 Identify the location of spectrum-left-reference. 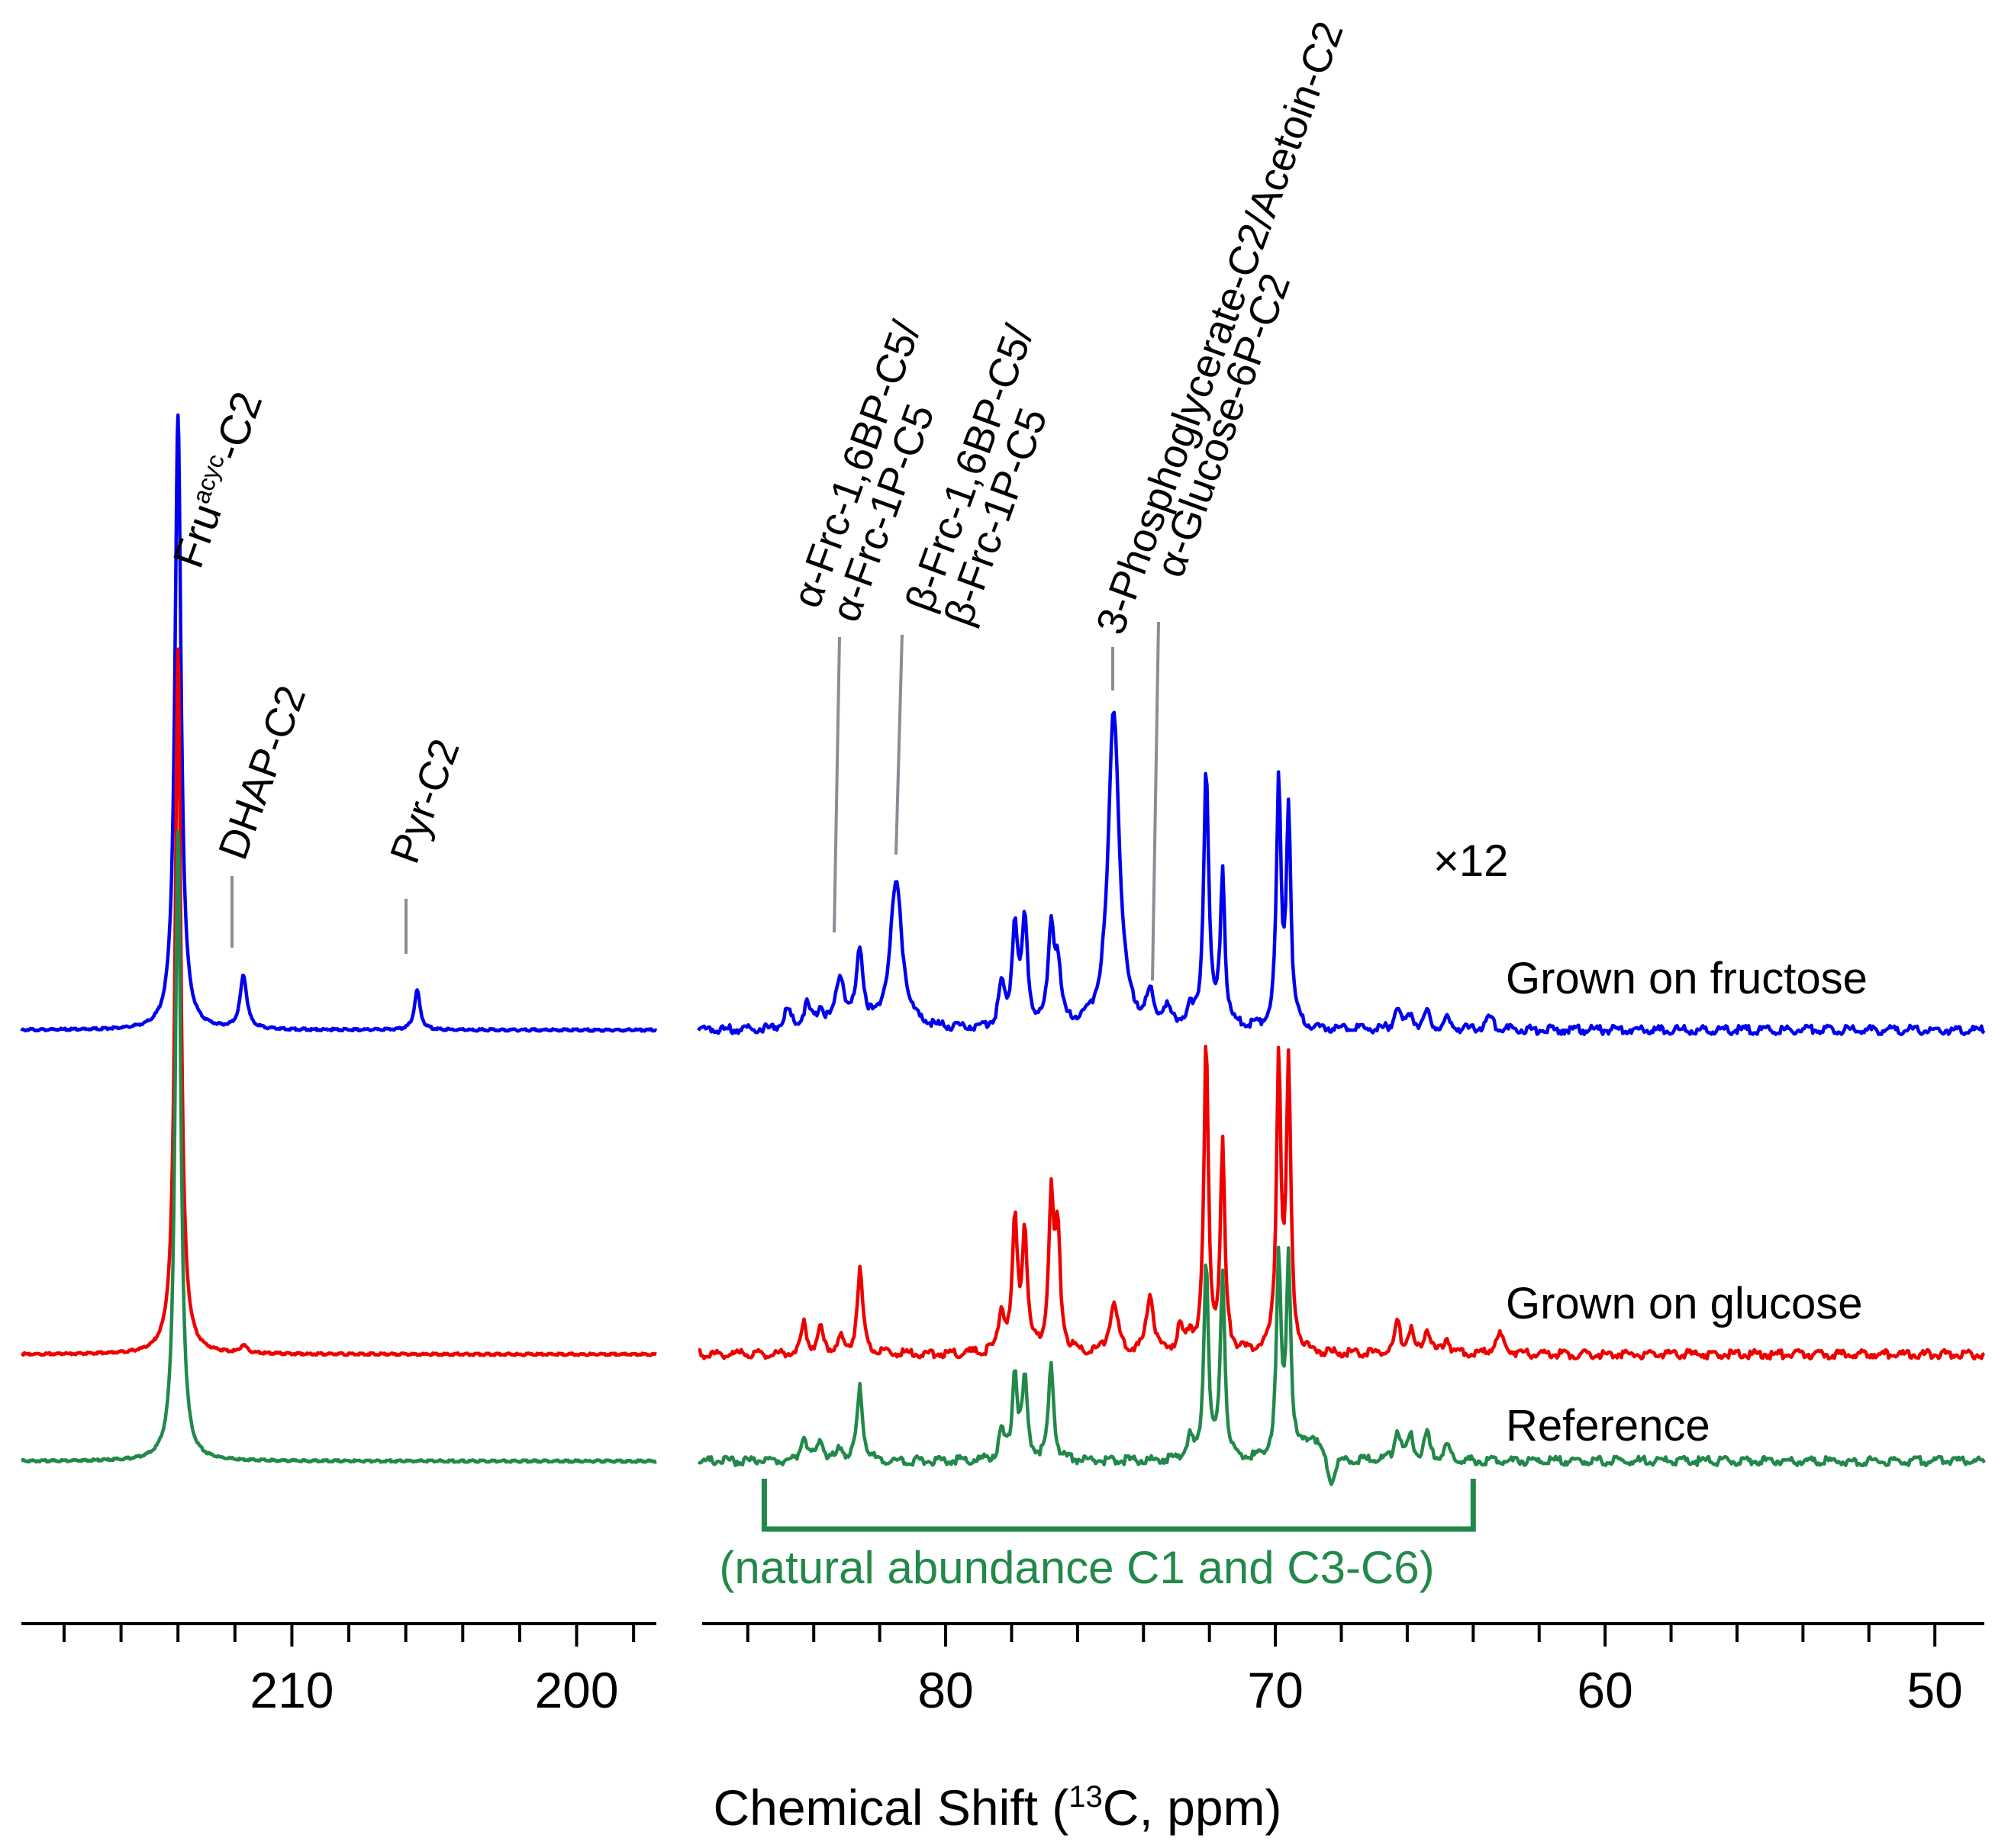
(339, 1146).